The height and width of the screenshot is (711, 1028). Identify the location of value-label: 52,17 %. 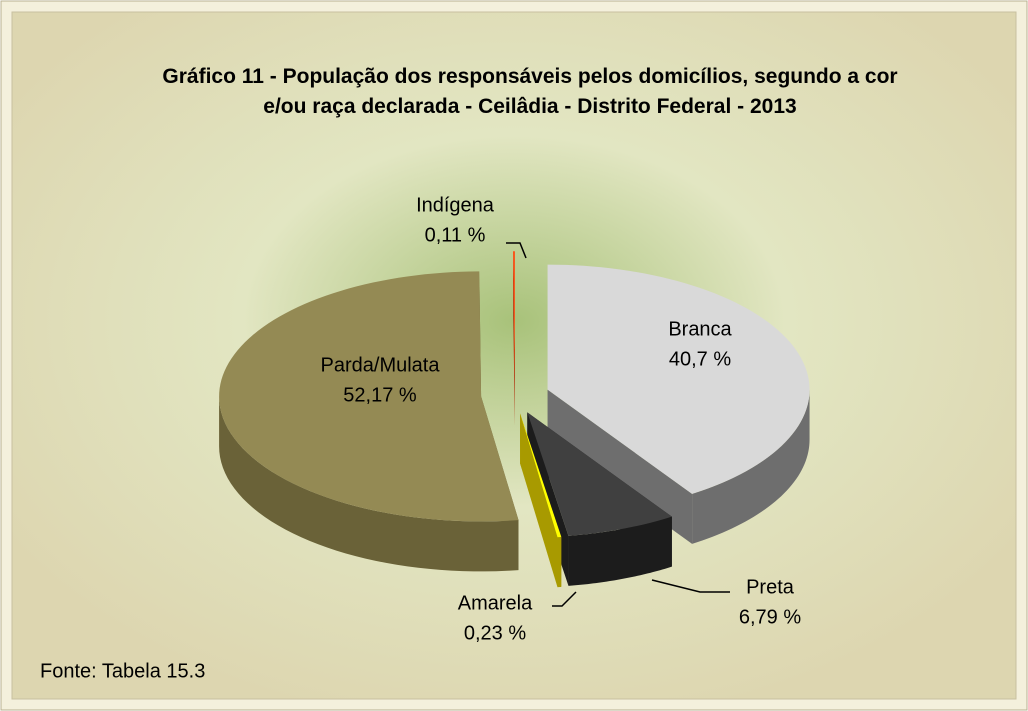
(380, 395).